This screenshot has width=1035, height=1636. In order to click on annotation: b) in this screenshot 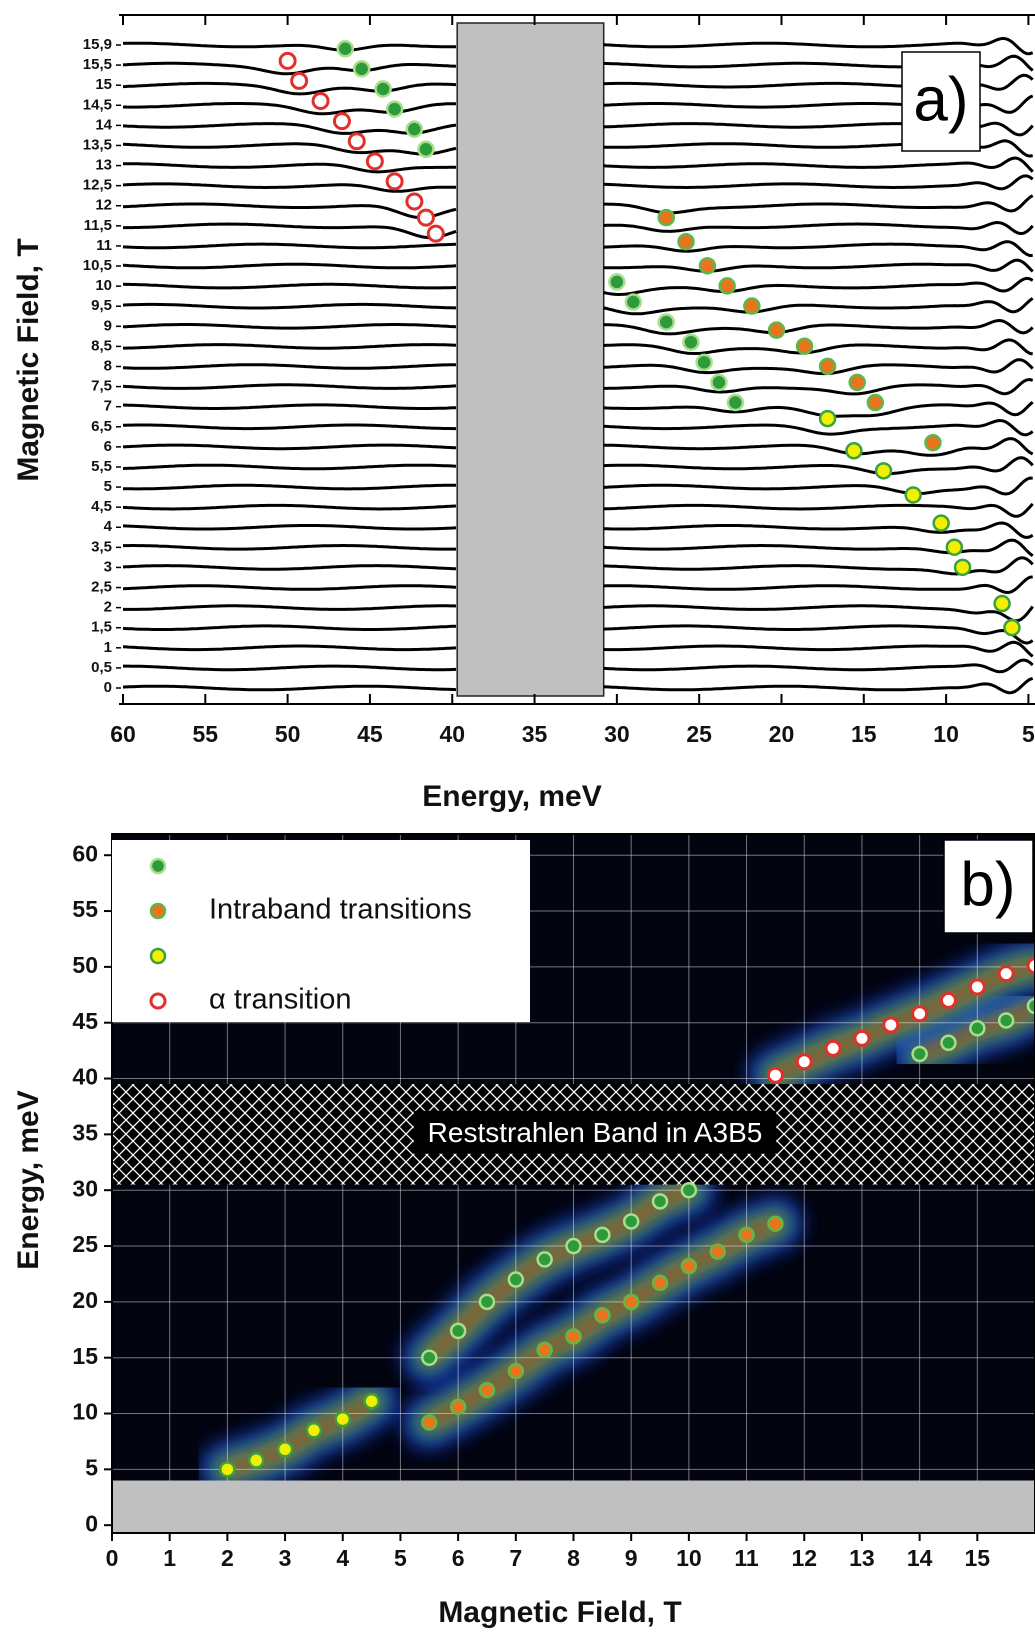, I will do `click(987, 884)`.